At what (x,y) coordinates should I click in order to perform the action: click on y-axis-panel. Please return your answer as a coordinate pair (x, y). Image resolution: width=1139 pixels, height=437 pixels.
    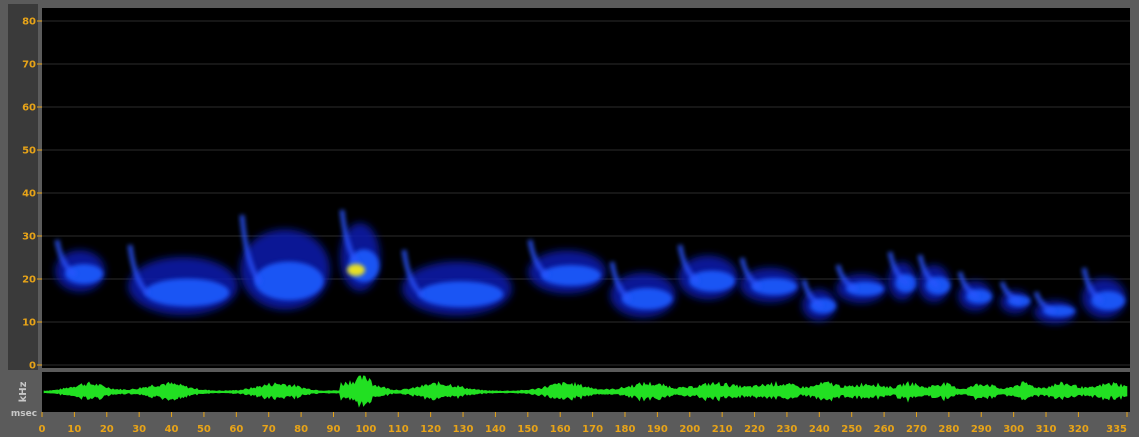
    Looking at the image, I should click on (23, 187).